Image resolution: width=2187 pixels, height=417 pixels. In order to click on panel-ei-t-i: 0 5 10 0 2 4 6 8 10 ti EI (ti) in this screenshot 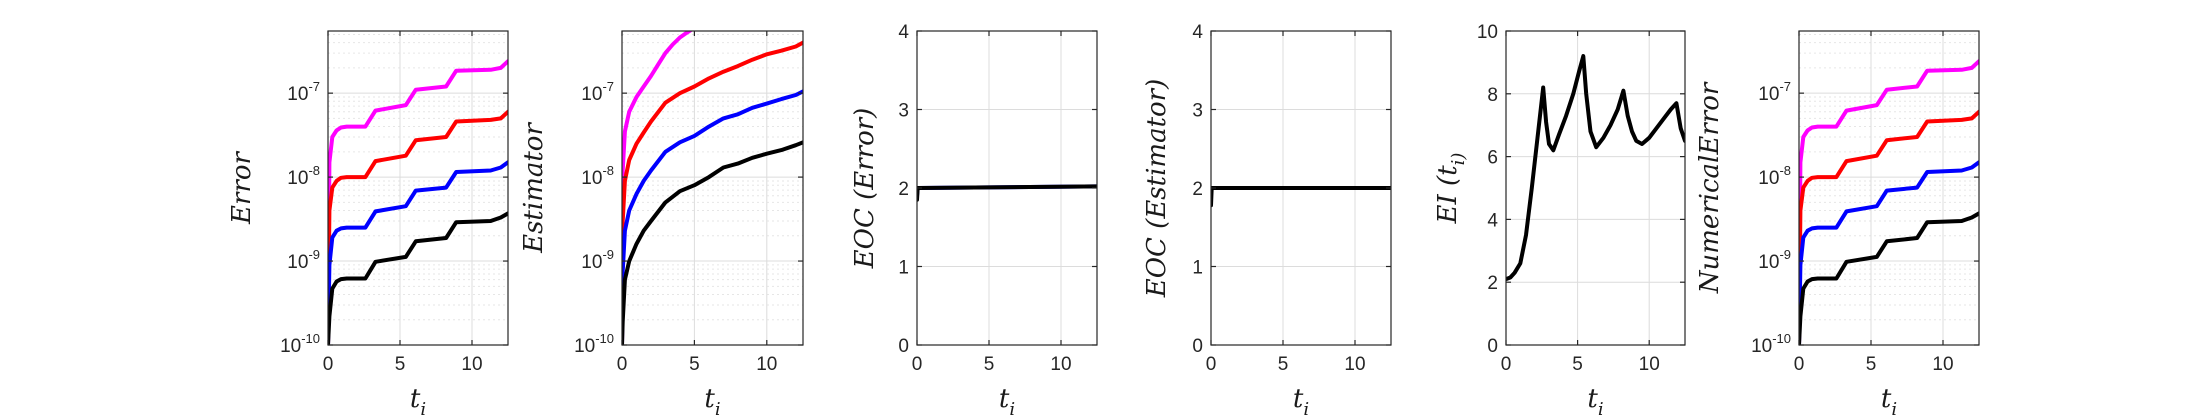, I will do `click(1559, 219)`.